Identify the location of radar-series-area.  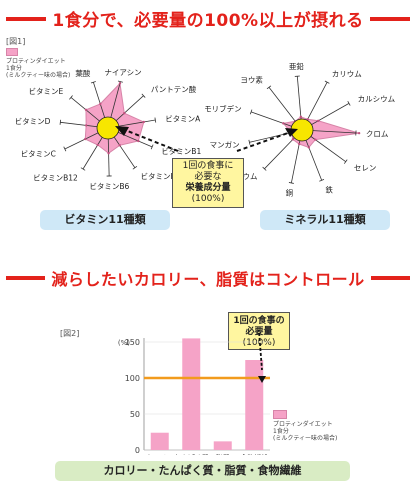
(114, 118).